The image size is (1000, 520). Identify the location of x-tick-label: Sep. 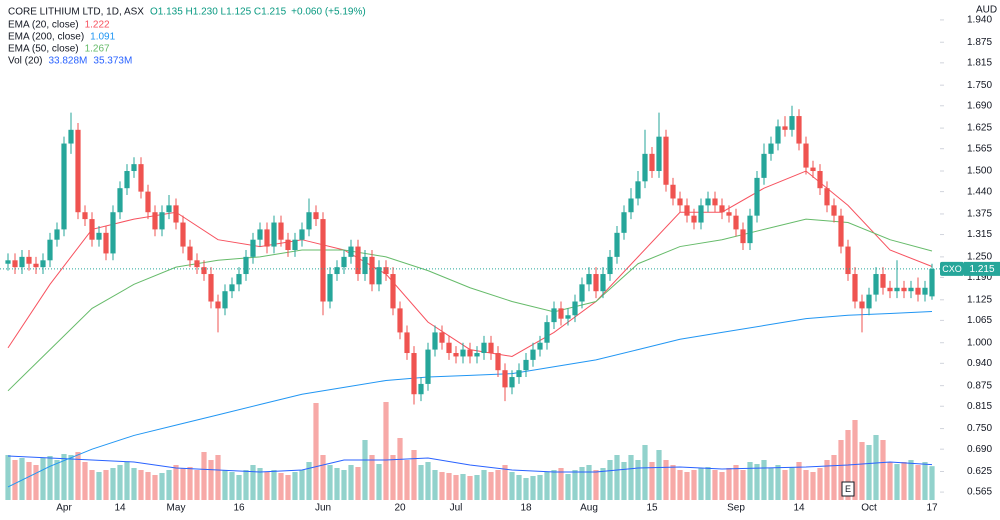
(736, 508).